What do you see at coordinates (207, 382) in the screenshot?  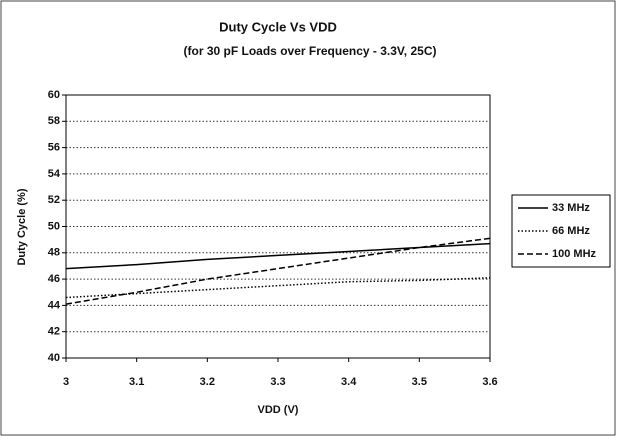 I see `x-tick-label: 3.2` at bounding box center [207, 382].